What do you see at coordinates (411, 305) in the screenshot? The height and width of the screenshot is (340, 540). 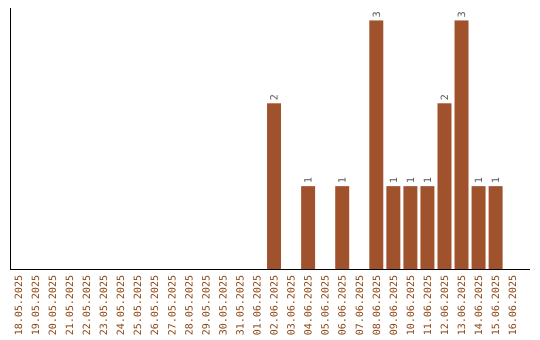 I see `x-tick-label: 10.06.2025` at bounding box center [411, 305].